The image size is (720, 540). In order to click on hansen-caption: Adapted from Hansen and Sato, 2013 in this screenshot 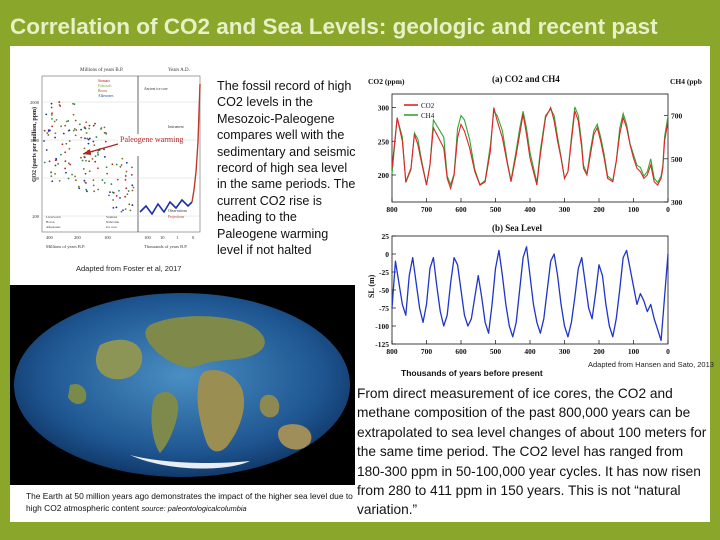, I will do `click(651, 364)`.